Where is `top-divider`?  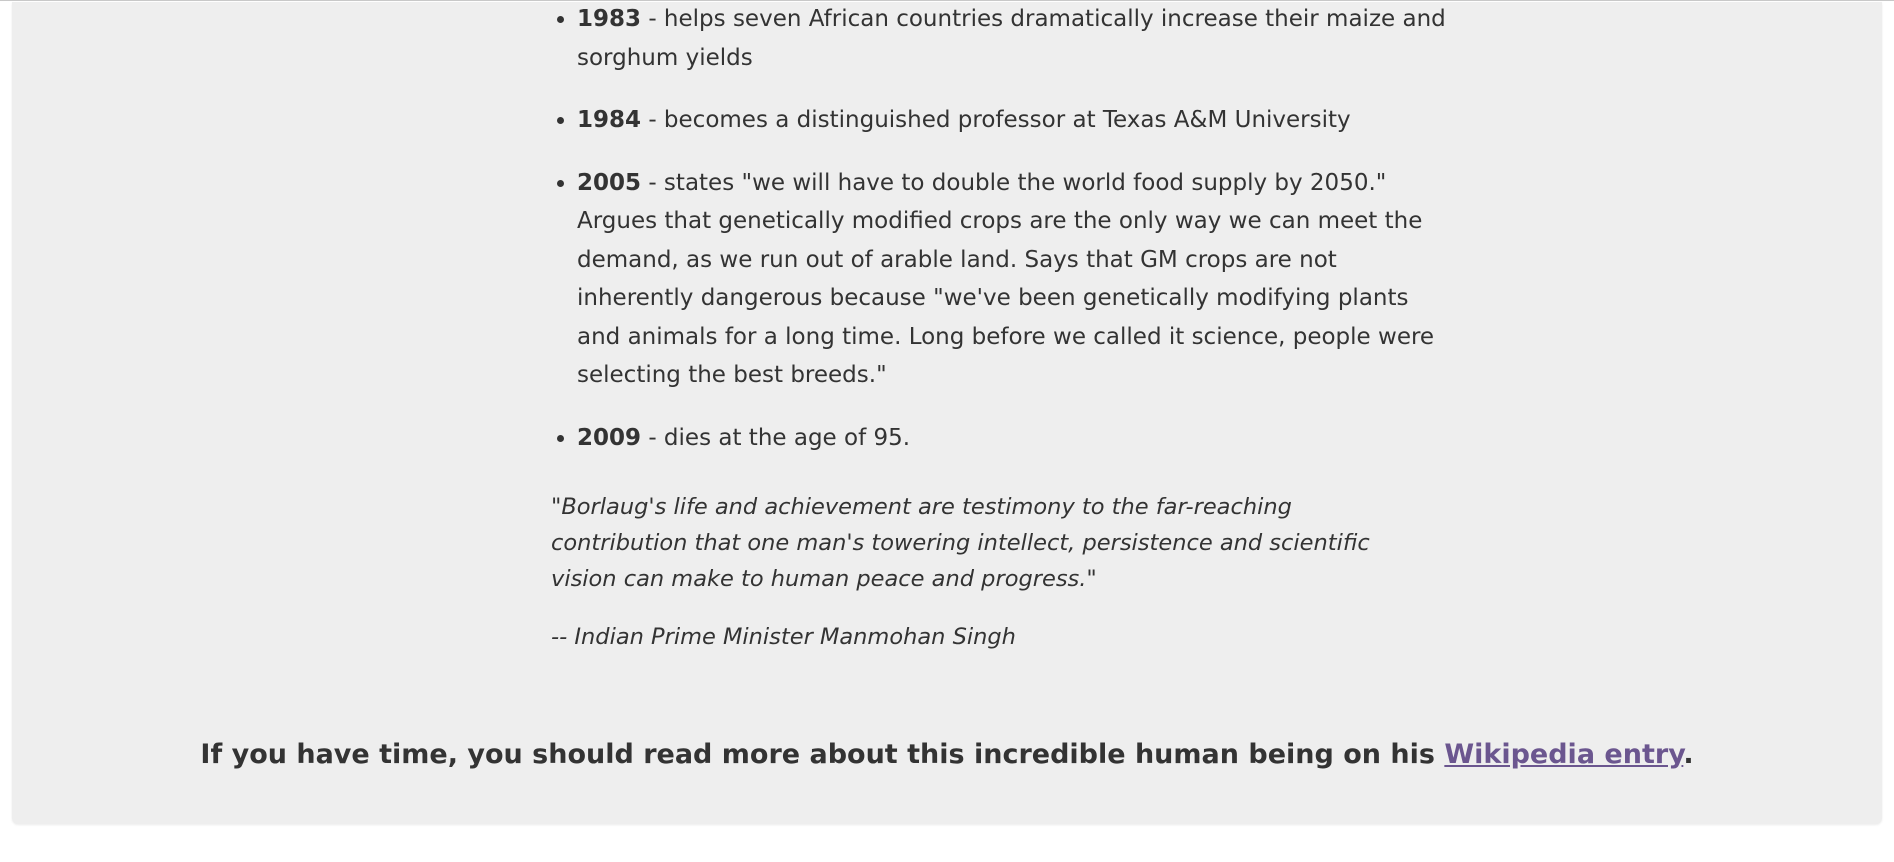 top-divider is located at coordinates (947, 0).